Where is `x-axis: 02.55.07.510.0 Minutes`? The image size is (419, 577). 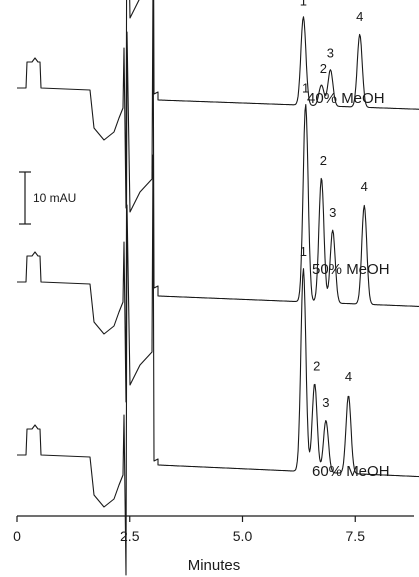 x-axis: 02.55.07.510.0 Minutes is located at coordinates (213, 544).